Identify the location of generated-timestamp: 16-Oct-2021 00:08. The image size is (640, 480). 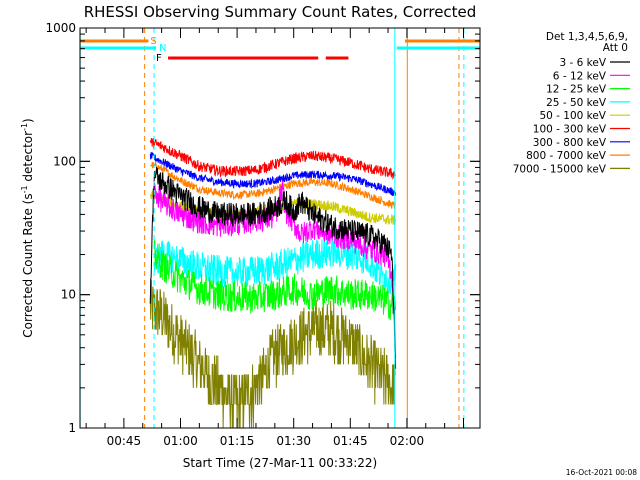
(601, 472).